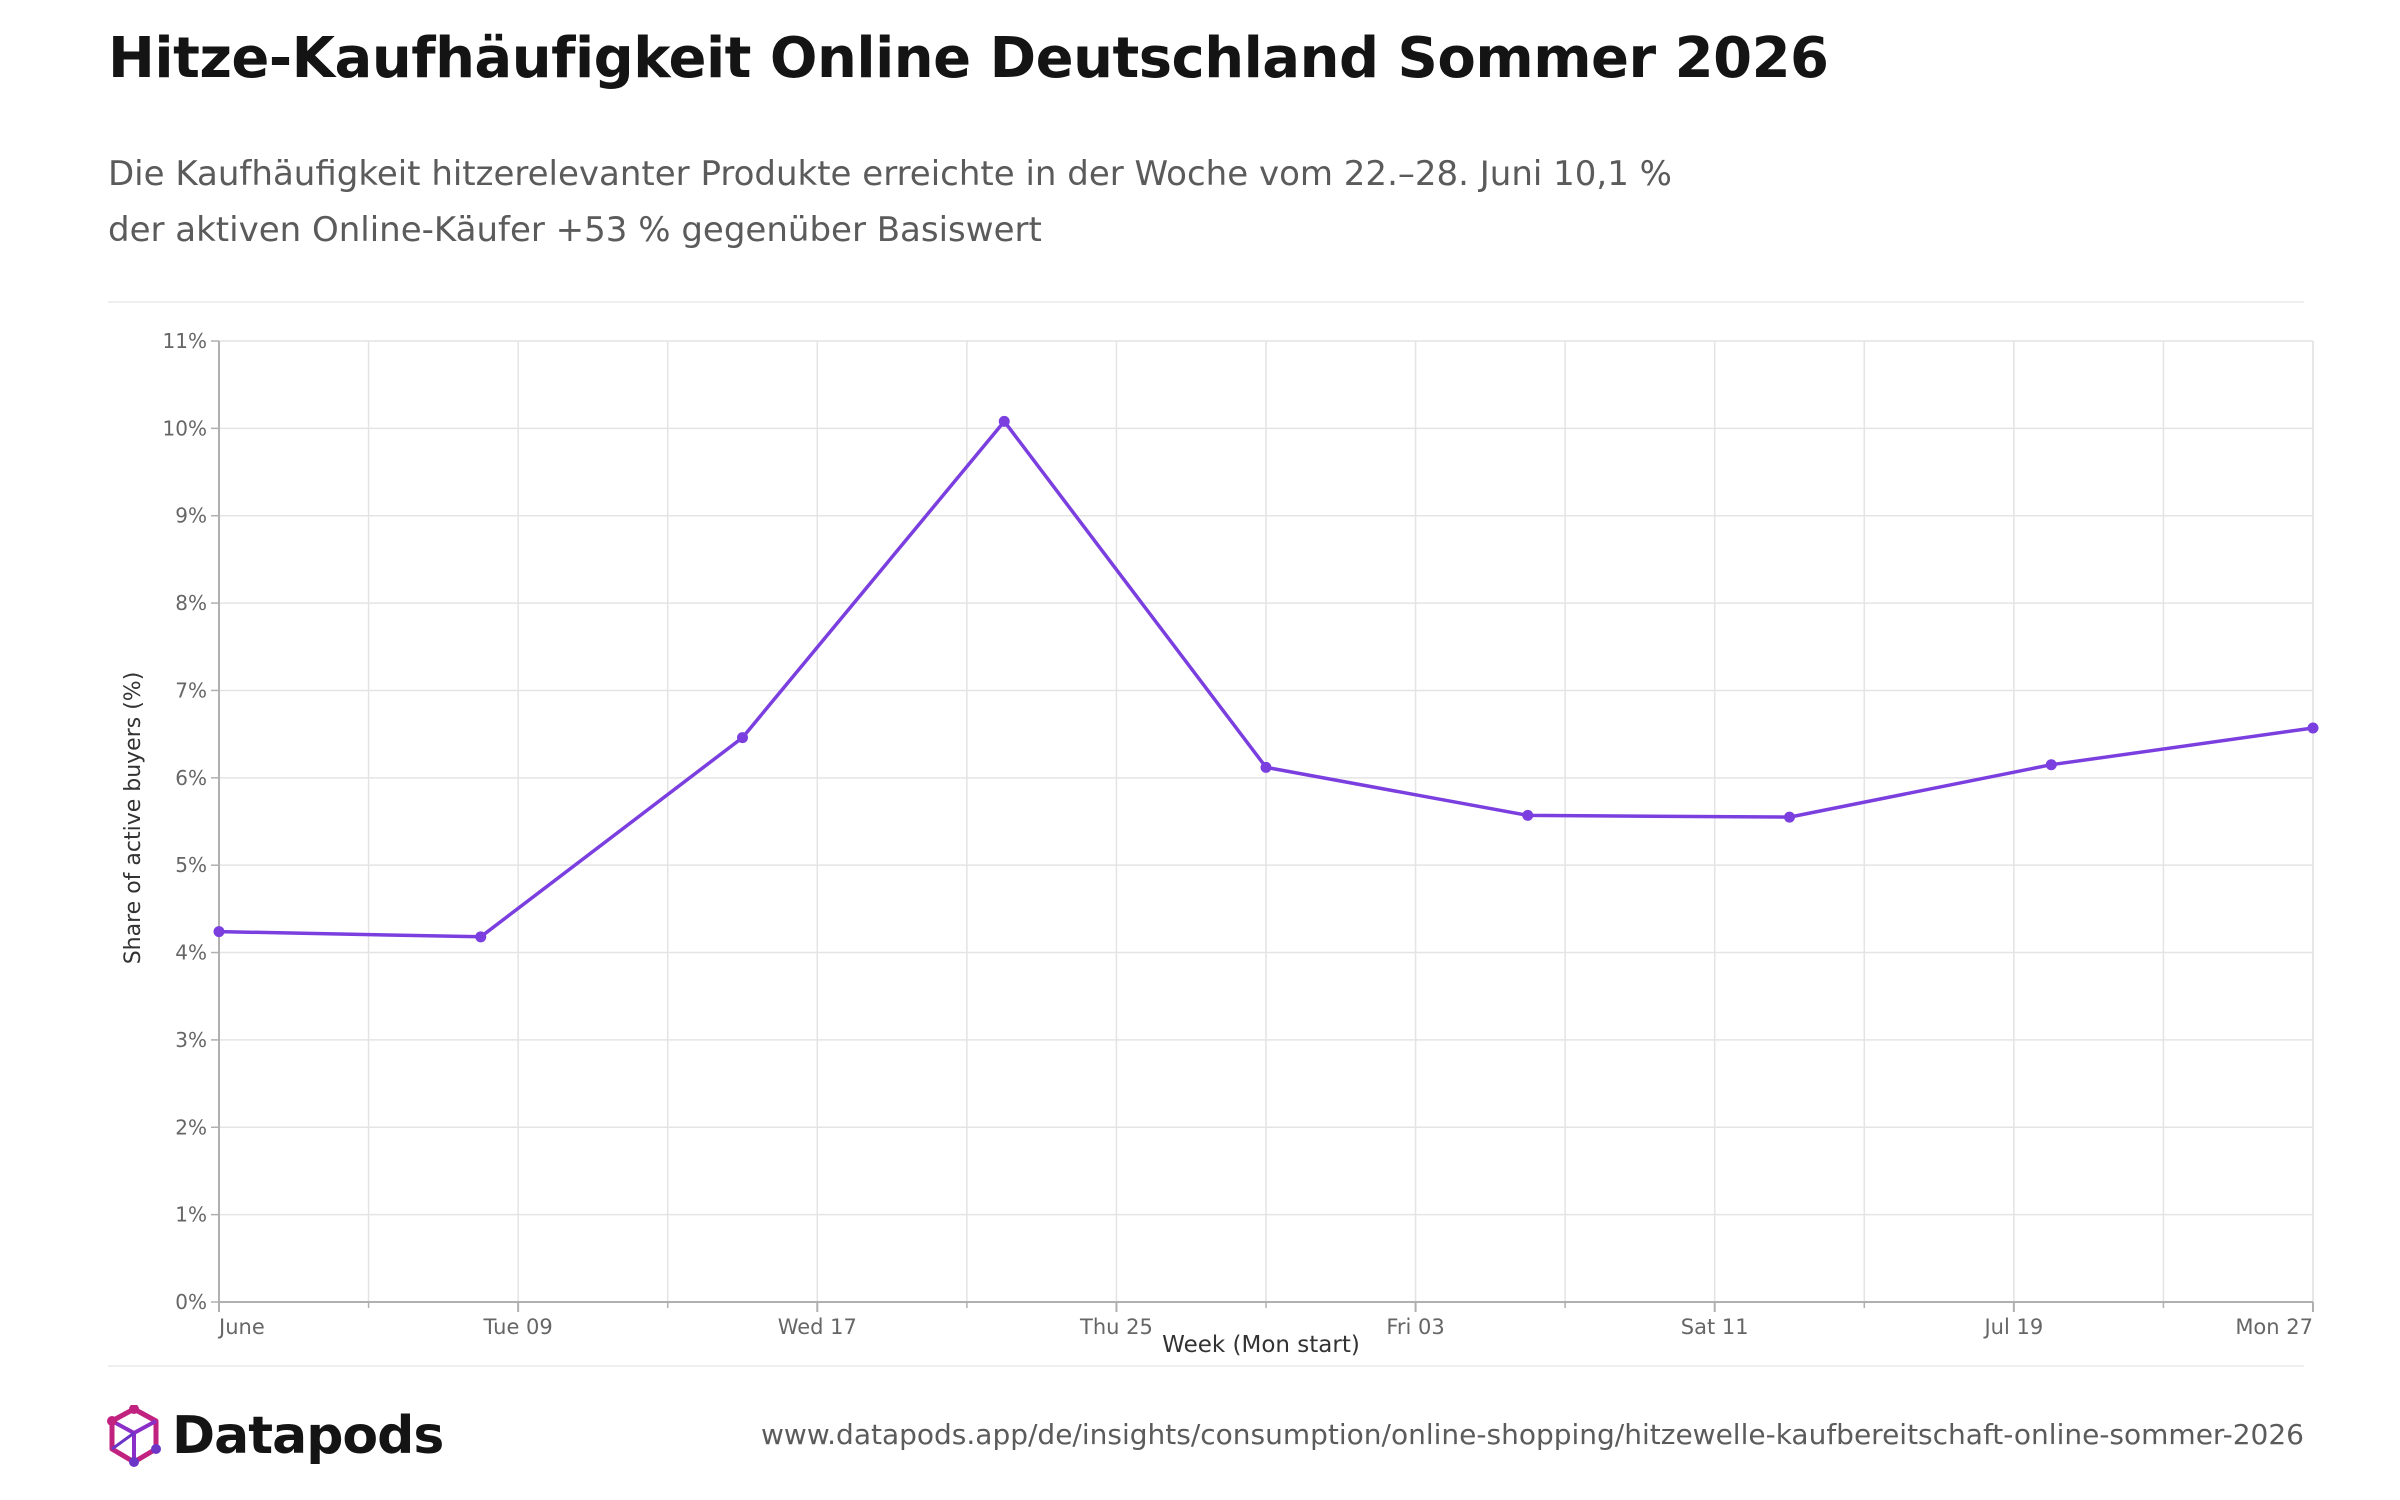 The height and width of the screenshot is (1500, 2400). What do you see at coordinates (1261, 1345) in the screenshot?
I see `x-axis-label: Week (Mon start)` at bounding box center [1261, 1345].